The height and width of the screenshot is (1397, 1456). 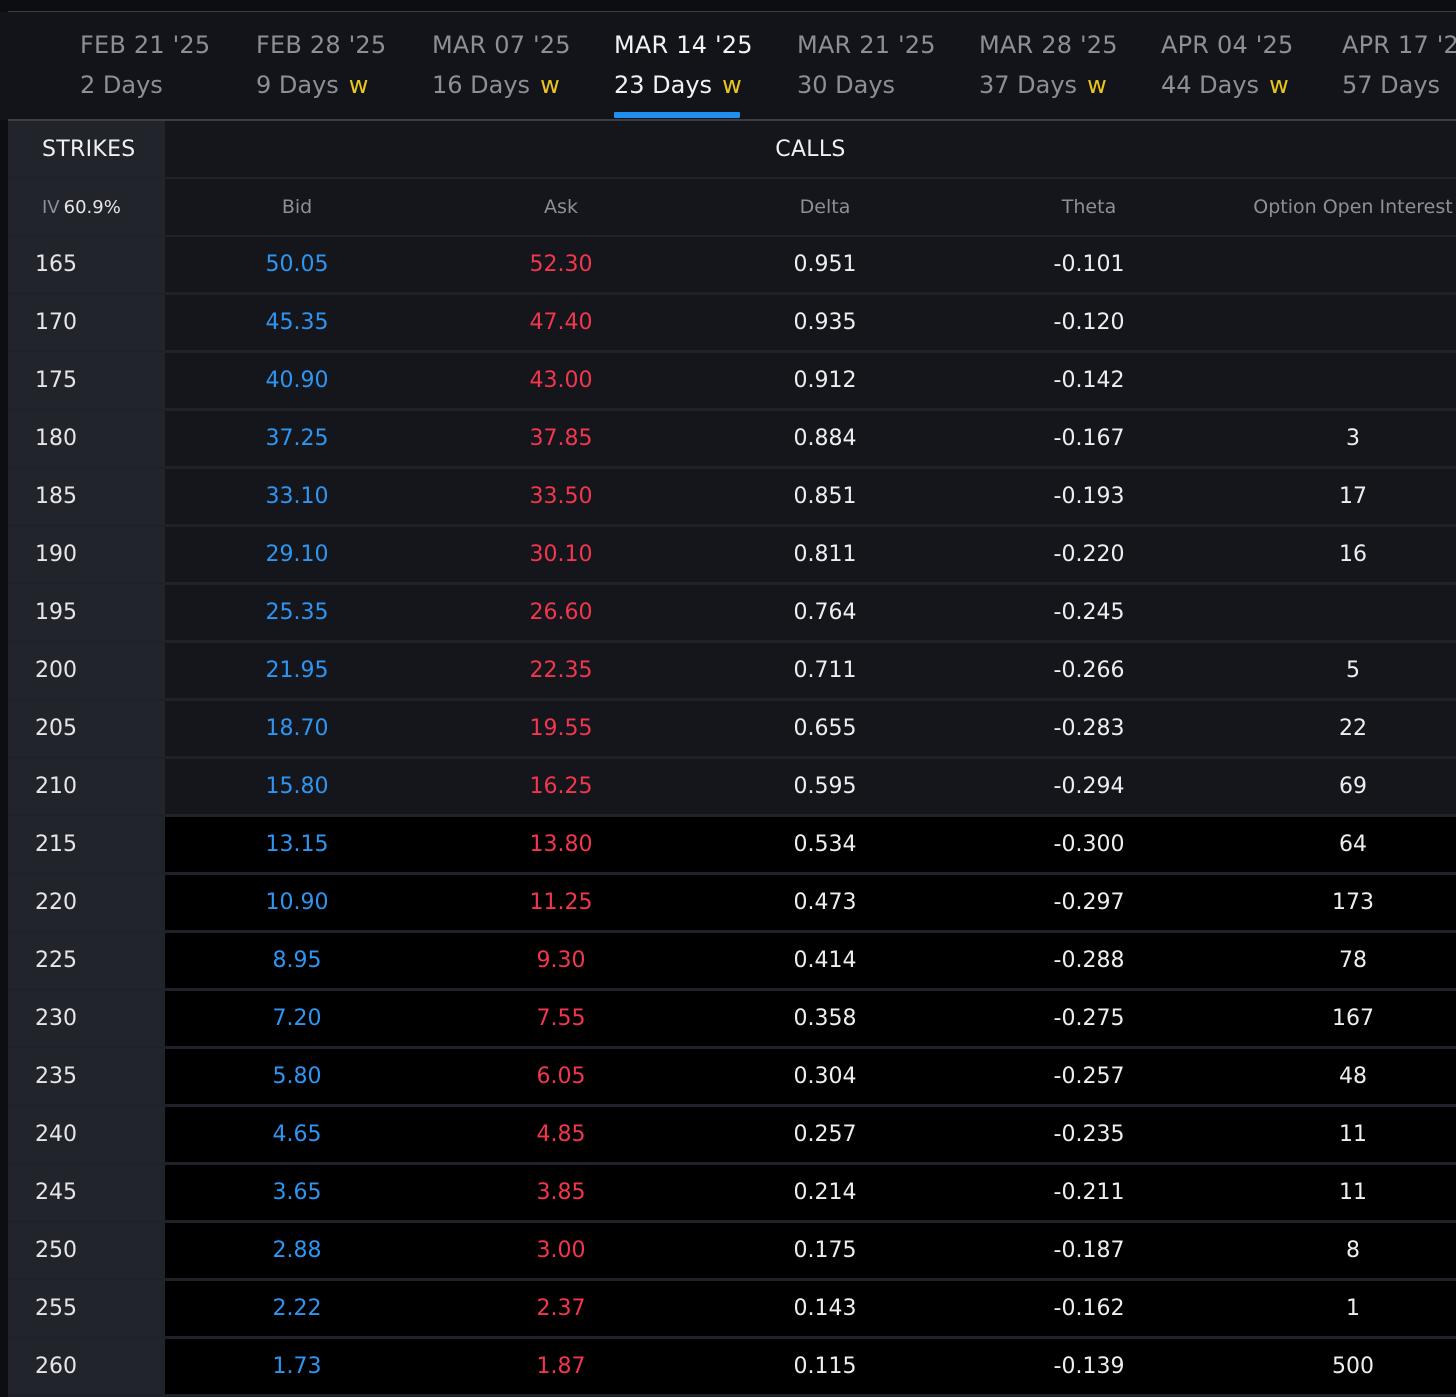 What do you see at coordinates (297, 438) in the screenshot?
I see `bid-cell: 37.25` at bounding box center [297, 438].